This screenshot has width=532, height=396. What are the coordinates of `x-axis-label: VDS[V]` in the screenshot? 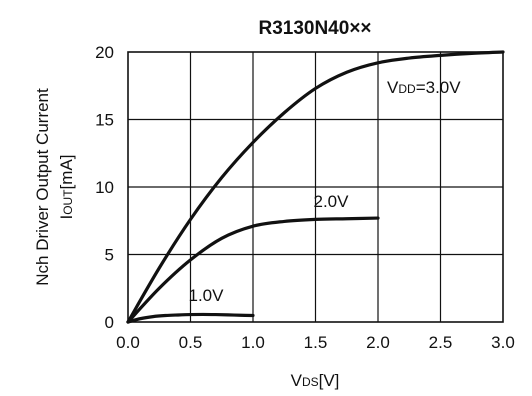 It's located at (315, 380).